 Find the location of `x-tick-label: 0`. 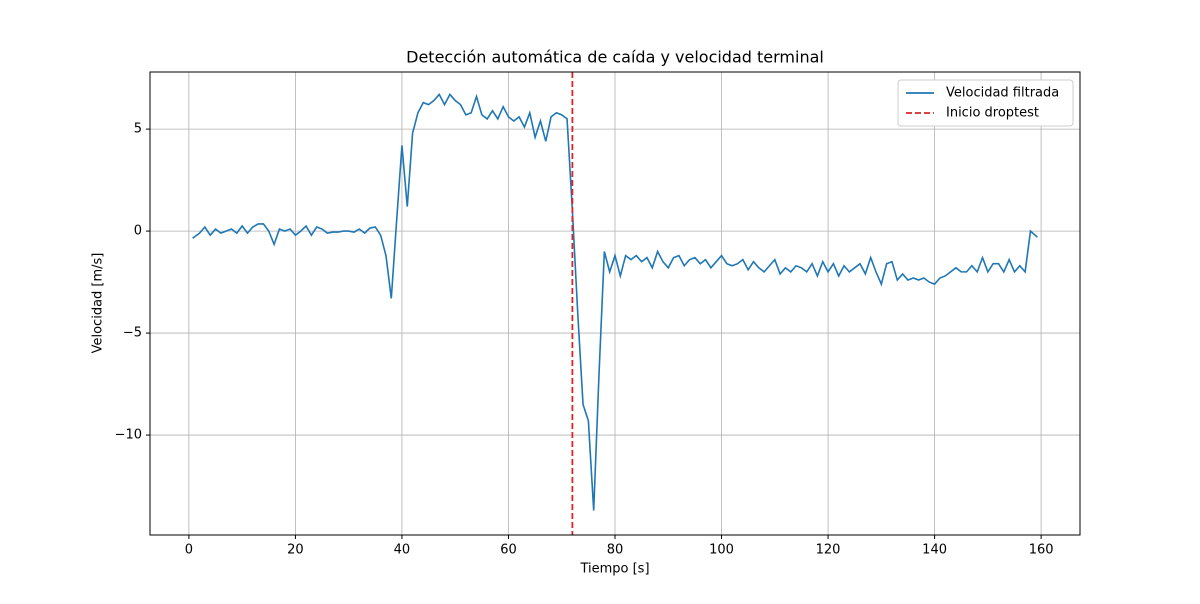

x-tick-label: 0 is located at coordinates (189, 550).